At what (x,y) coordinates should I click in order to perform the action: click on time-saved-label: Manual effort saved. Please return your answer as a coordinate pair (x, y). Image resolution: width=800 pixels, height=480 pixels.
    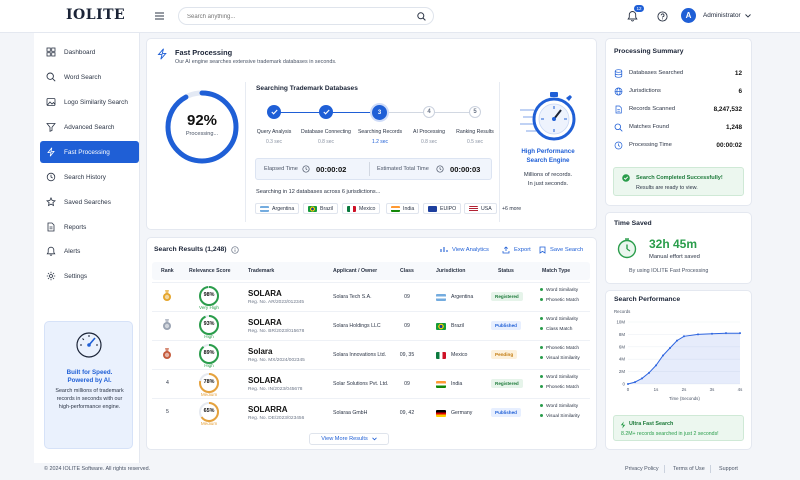
    Looking at the image, I should click on (674, 257).